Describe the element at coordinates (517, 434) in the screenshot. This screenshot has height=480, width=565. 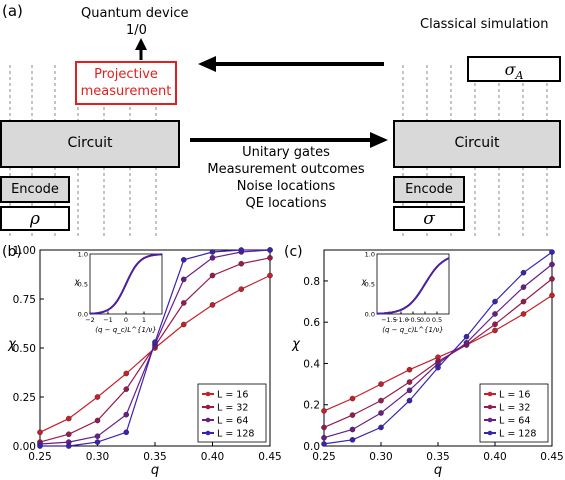
I see `legend-label: L = 128` at that location.